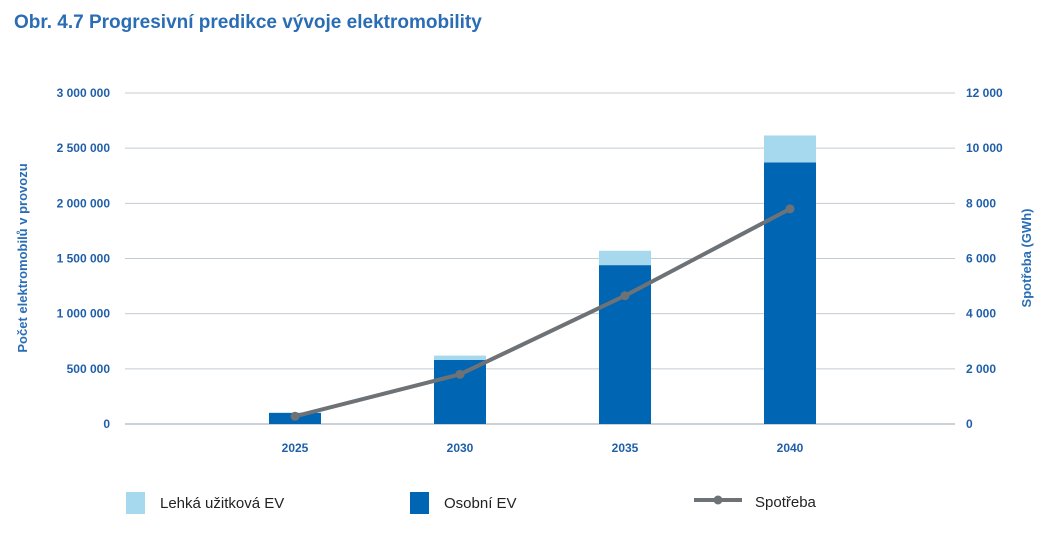 The width and height of the screenshot is (1047, 540). What do you see at coordinates (84, 93) in the screenshot?
I see `y-tick-left: 3 000 000` at bounding box center [84, 93].